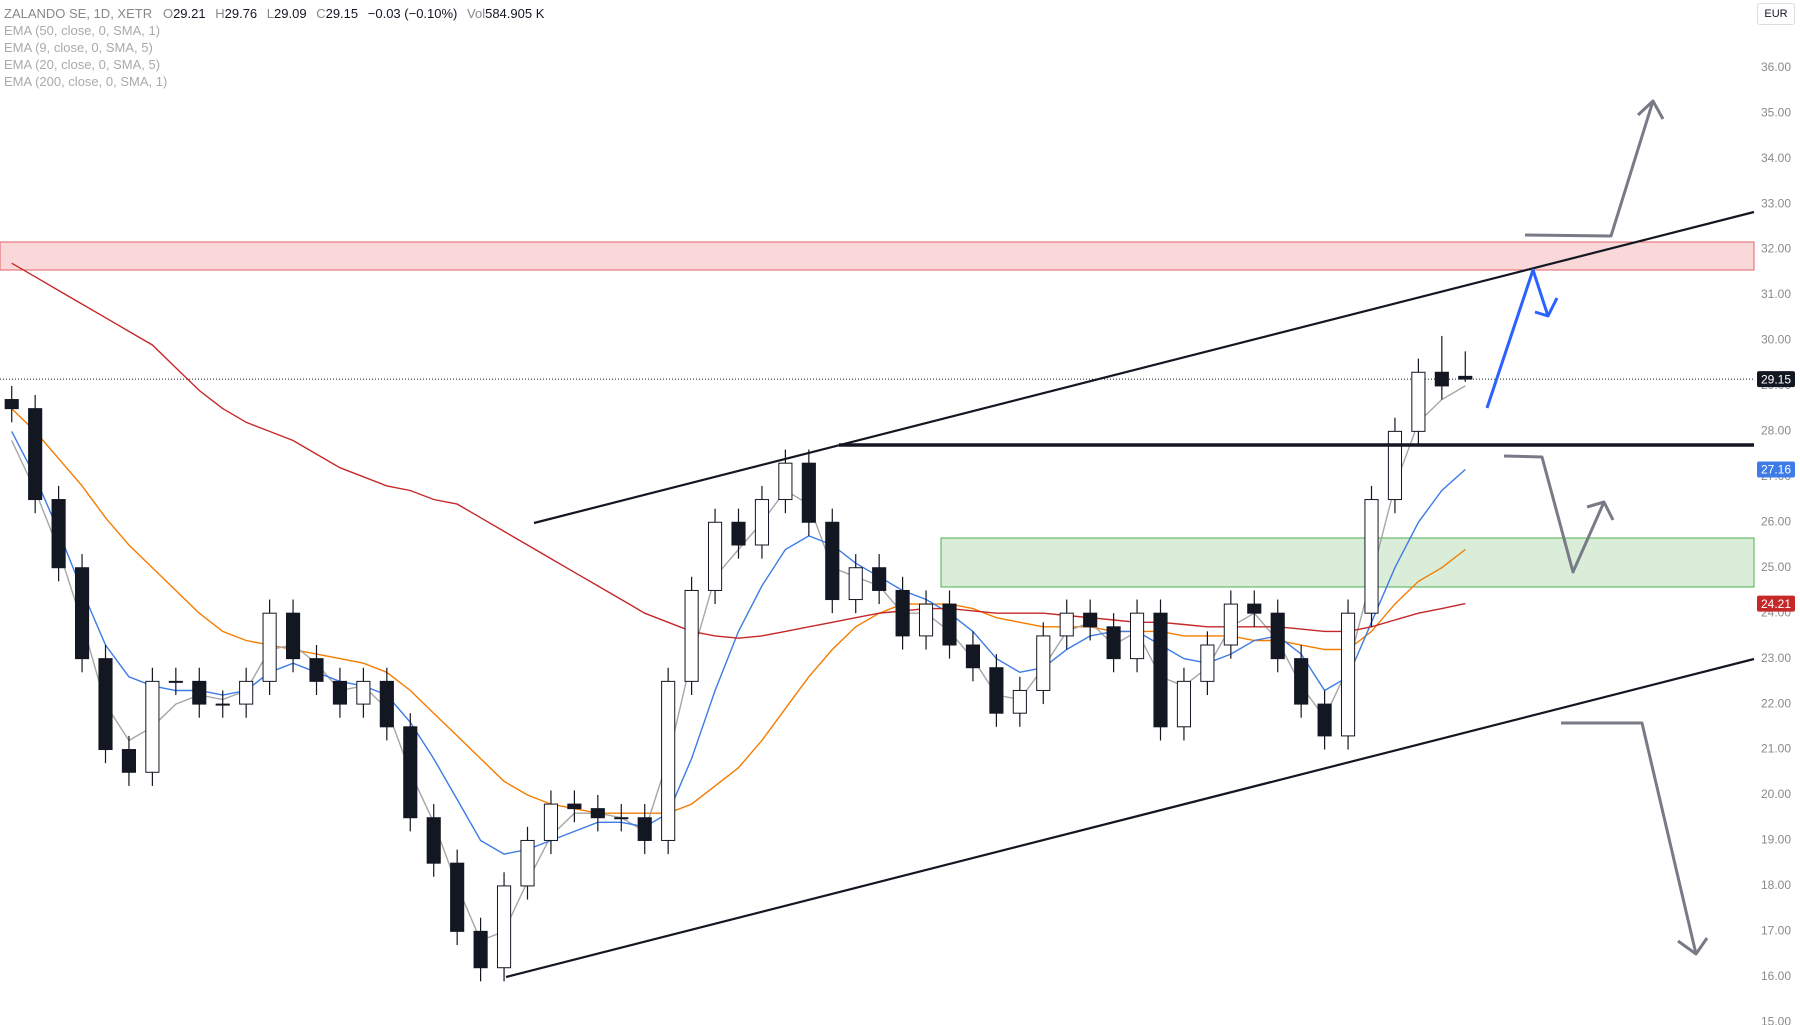  I want to click on y-tick-label: 23.00, so click(1776, 658).